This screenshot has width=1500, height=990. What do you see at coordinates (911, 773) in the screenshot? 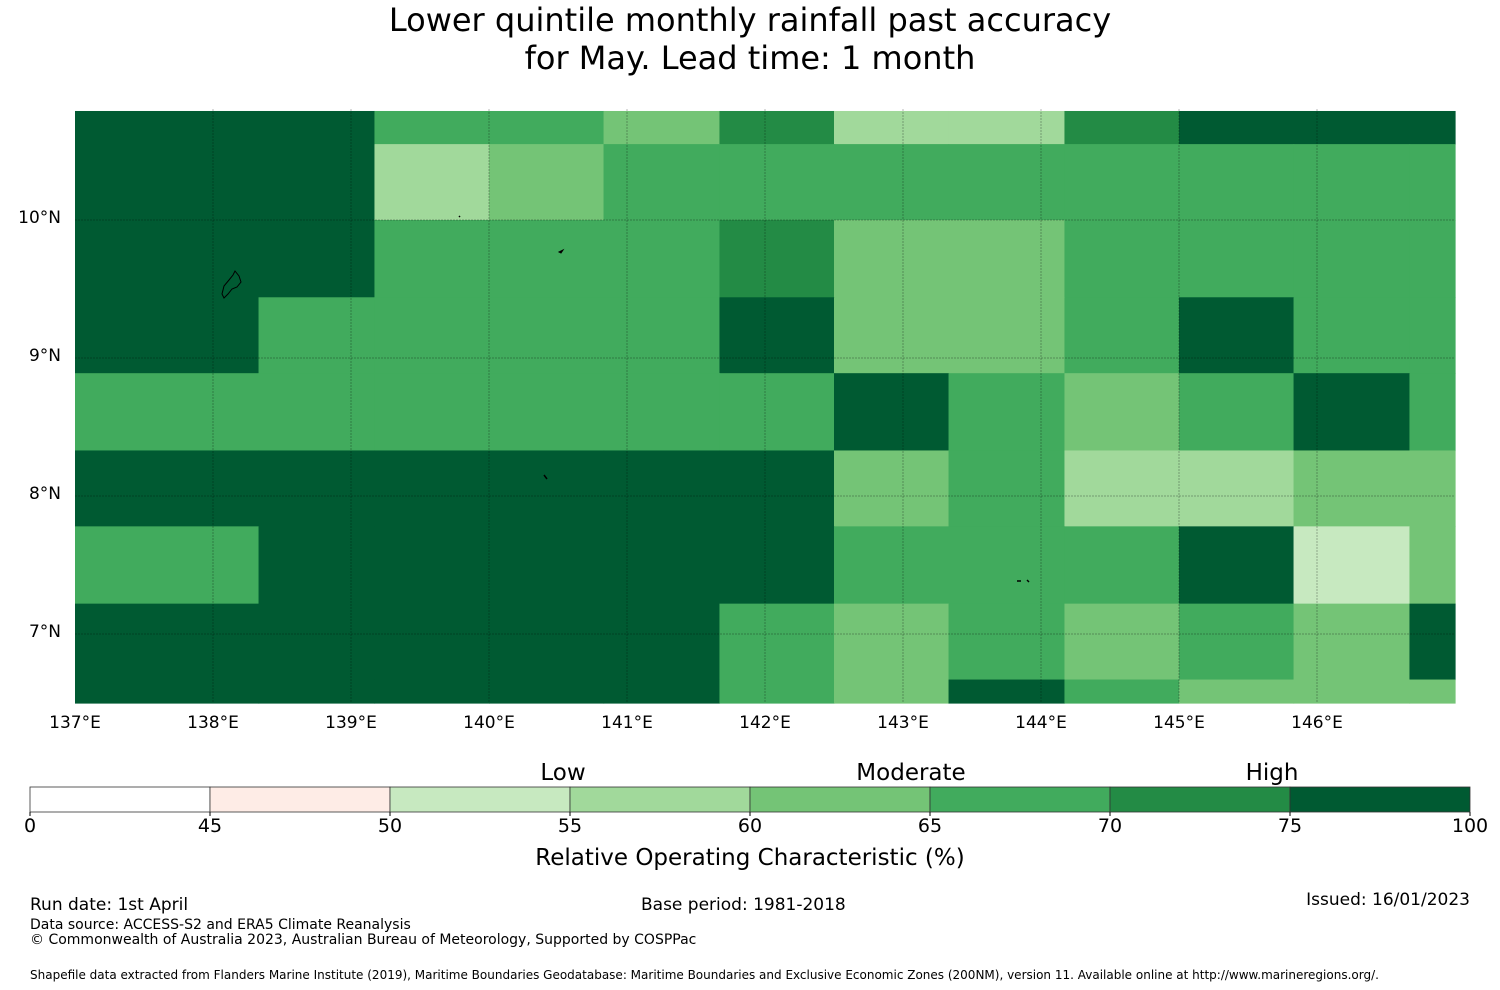
I see `colorbar-category-moderate: Moderate` at bounding box center [911, 773].